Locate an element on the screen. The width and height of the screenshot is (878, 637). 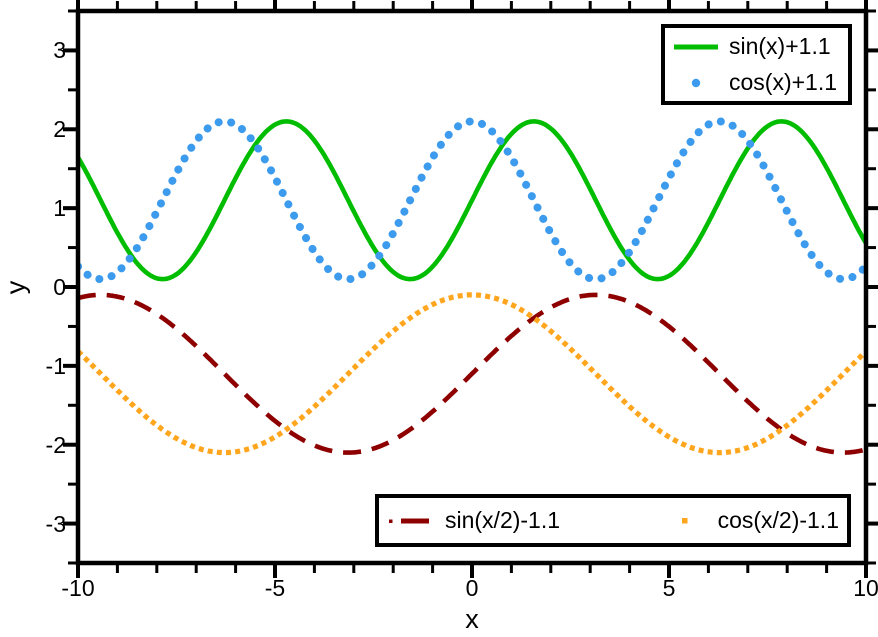
y-tick-label: 3 is located at coordinates (59, 50).